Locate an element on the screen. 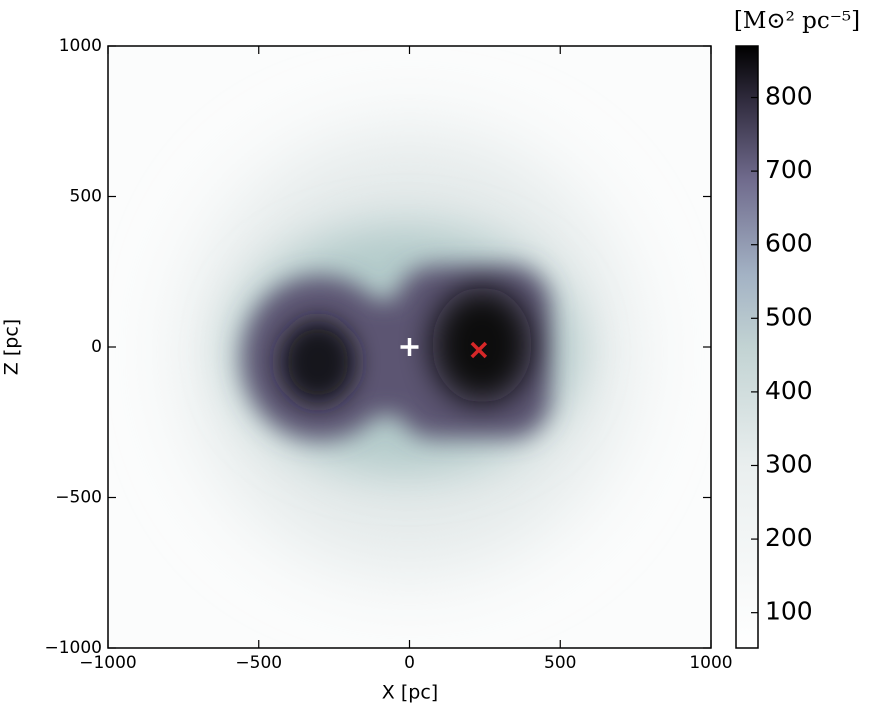 This screenshot has height=708, width=869. marker-stroke is located at coordinates (479, 350).